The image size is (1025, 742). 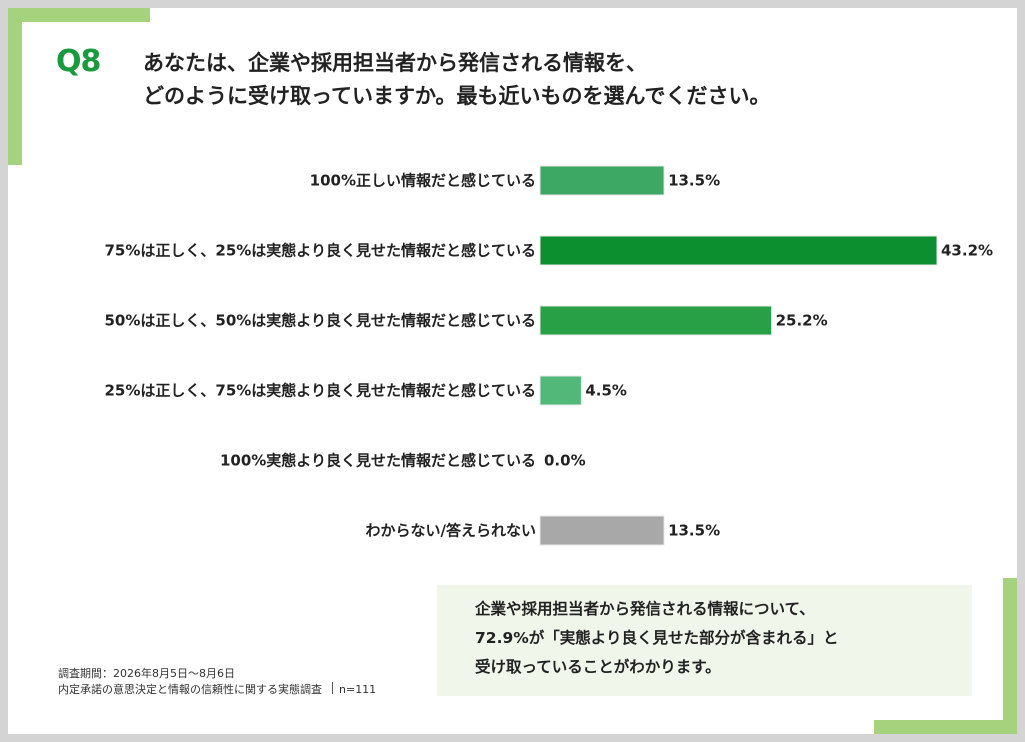 I want to click on corner-accent-bottom, so click(x=945, y=727).